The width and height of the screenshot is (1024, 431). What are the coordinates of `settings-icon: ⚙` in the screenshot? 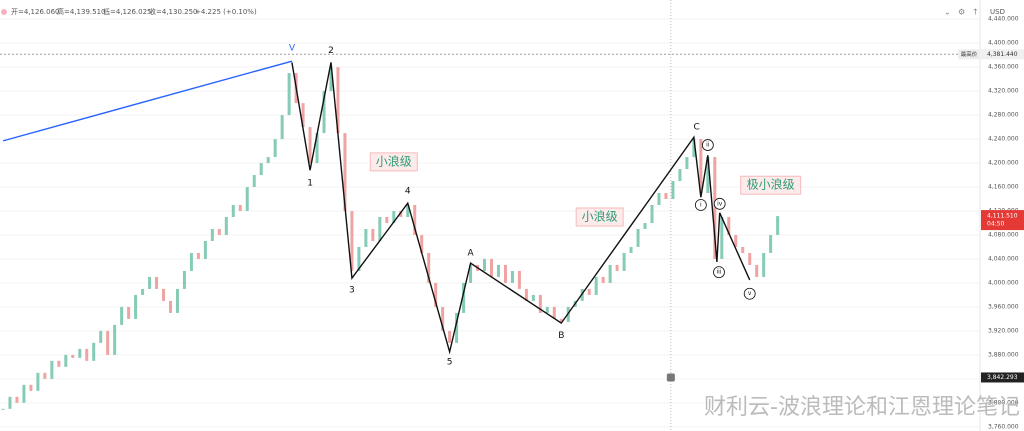 It's located at (961, 12).